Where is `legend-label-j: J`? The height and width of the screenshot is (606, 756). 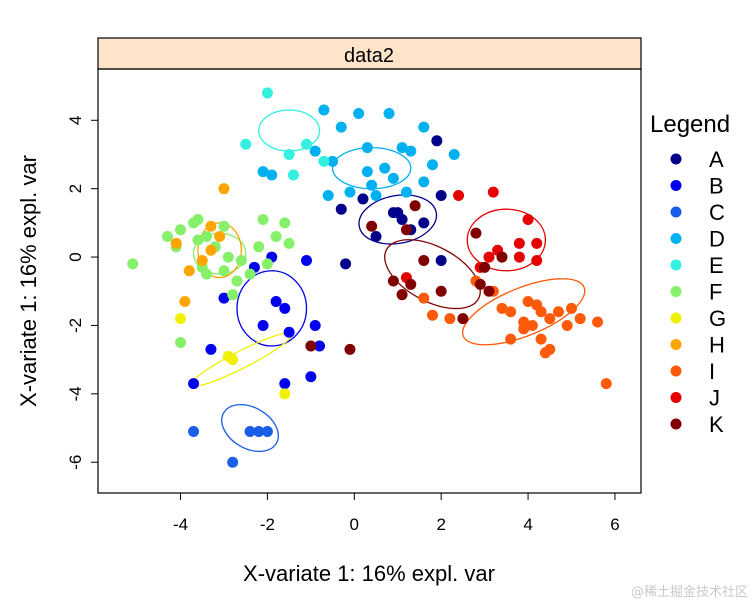
legend-label-j: J is located at coordinates (714, 398).